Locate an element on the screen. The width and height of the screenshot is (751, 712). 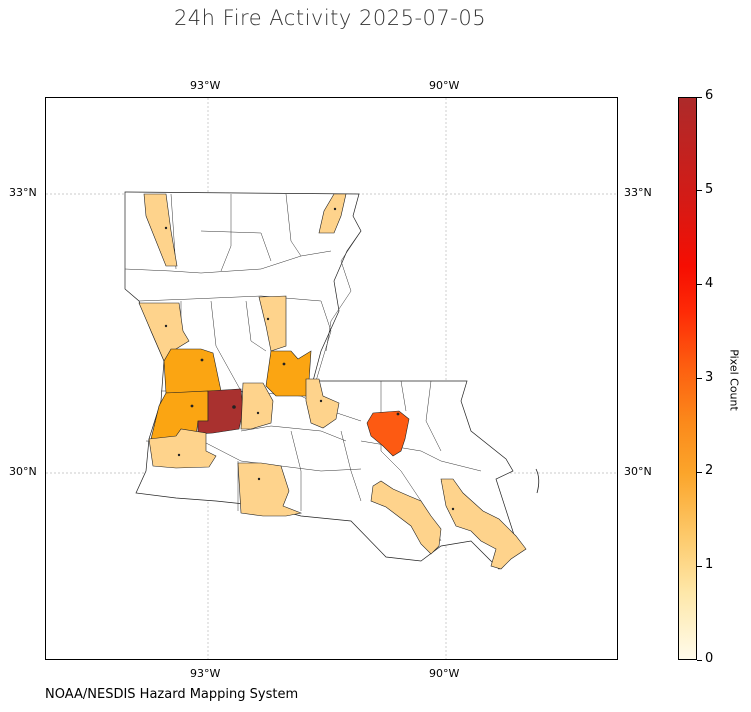
colorbar-tick-label: 5 is located at coordinates (709, 189).